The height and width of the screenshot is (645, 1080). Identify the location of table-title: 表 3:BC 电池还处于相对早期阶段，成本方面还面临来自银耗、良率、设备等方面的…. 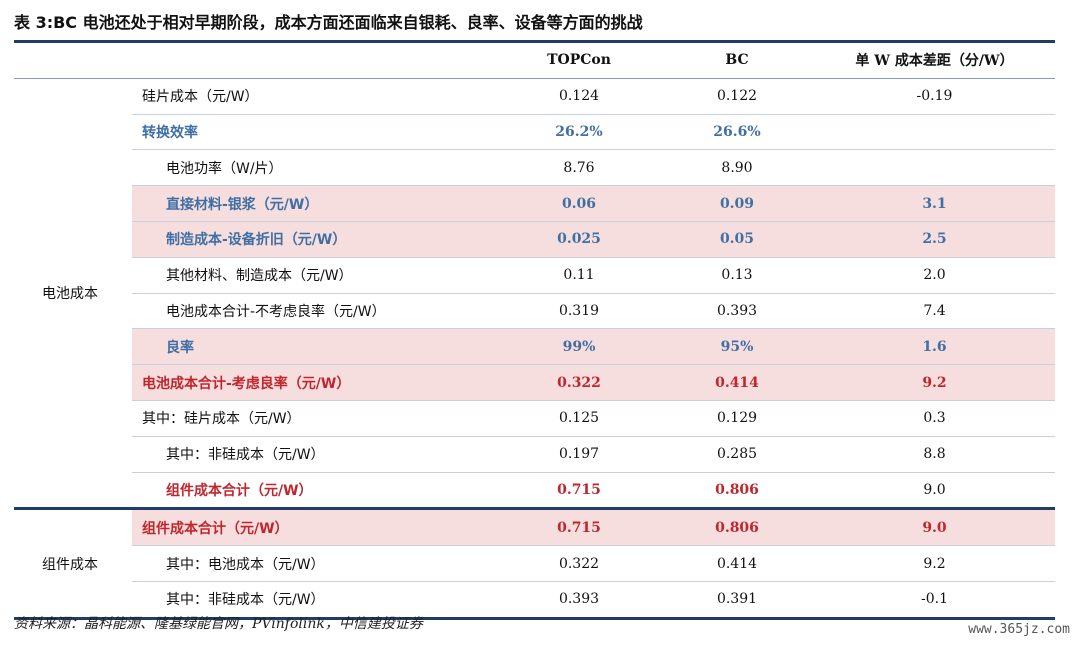
(328, 22).